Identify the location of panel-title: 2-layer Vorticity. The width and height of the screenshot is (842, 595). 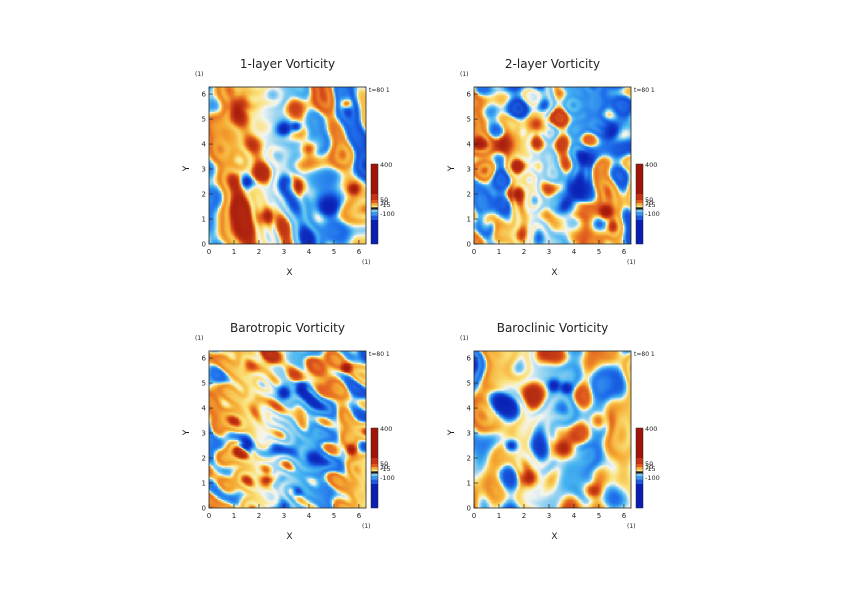
(552, 64).